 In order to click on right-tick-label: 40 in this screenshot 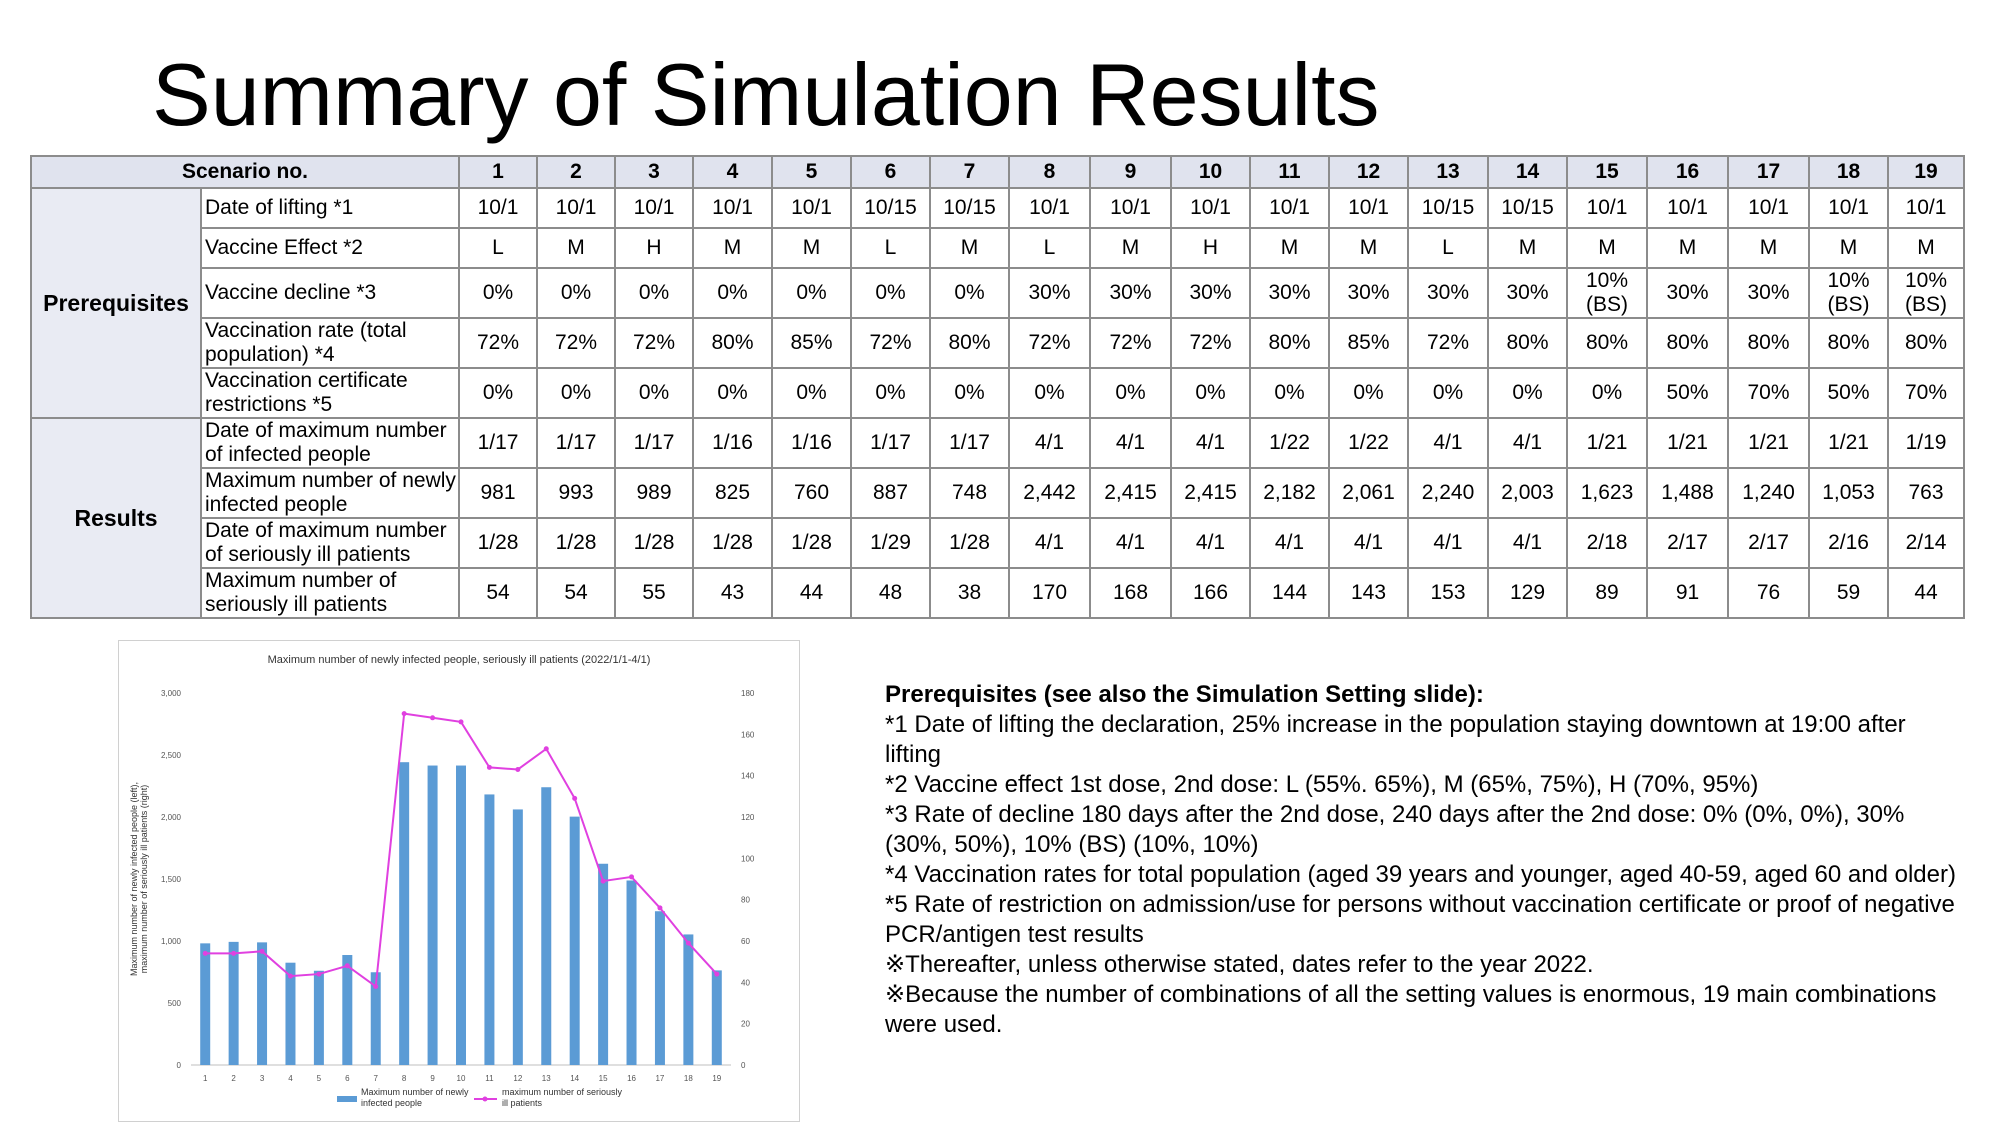, I will do `click(745, 982)`.